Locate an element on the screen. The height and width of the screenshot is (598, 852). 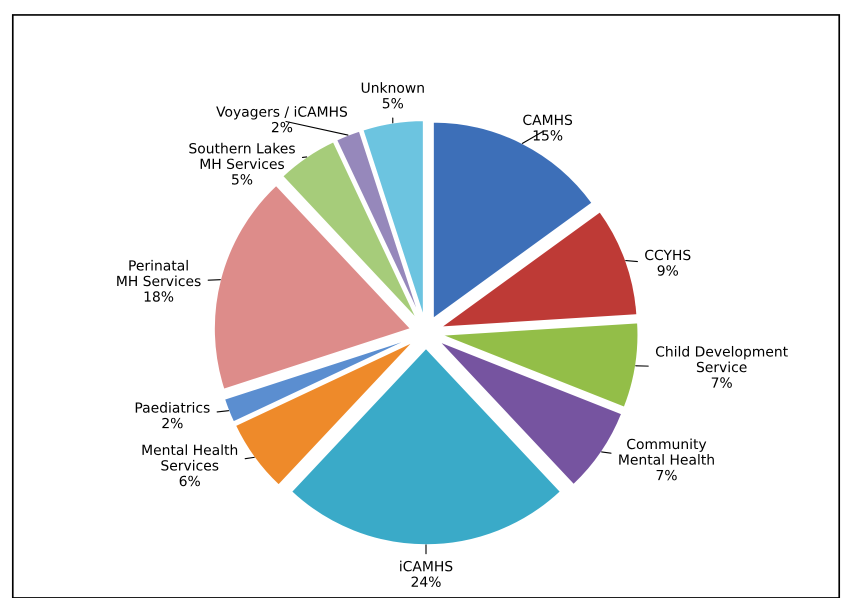
slice-label: CCYHS is located at coordinates (667, 255).